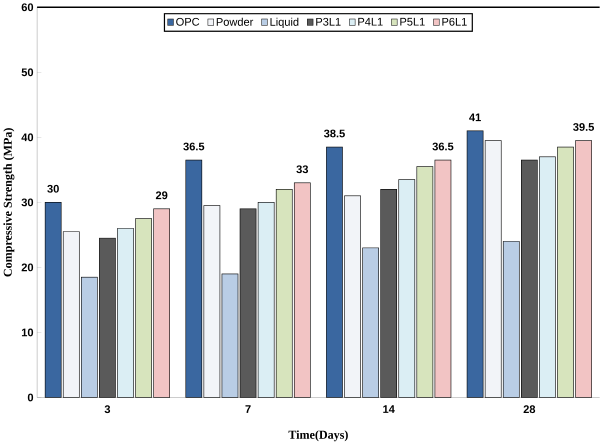 The height and width of the screenshot is (445, 603). What do you see at coordinates (8, 202) in the screenshot?
I see `y-axis-title: Compressive Strength (MPa)` at bounding box center [8, 202].